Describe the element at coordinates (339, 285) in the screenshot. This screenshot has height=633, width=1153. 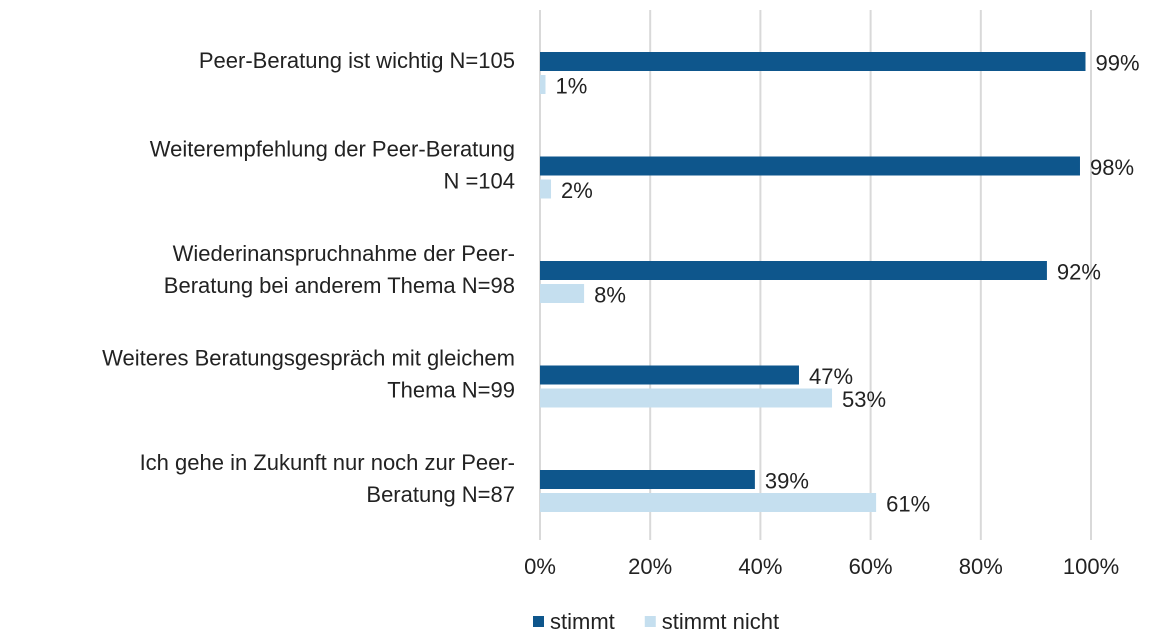
I see `y-tick-label: Beratung bei anderem Thema N=98` at that location.